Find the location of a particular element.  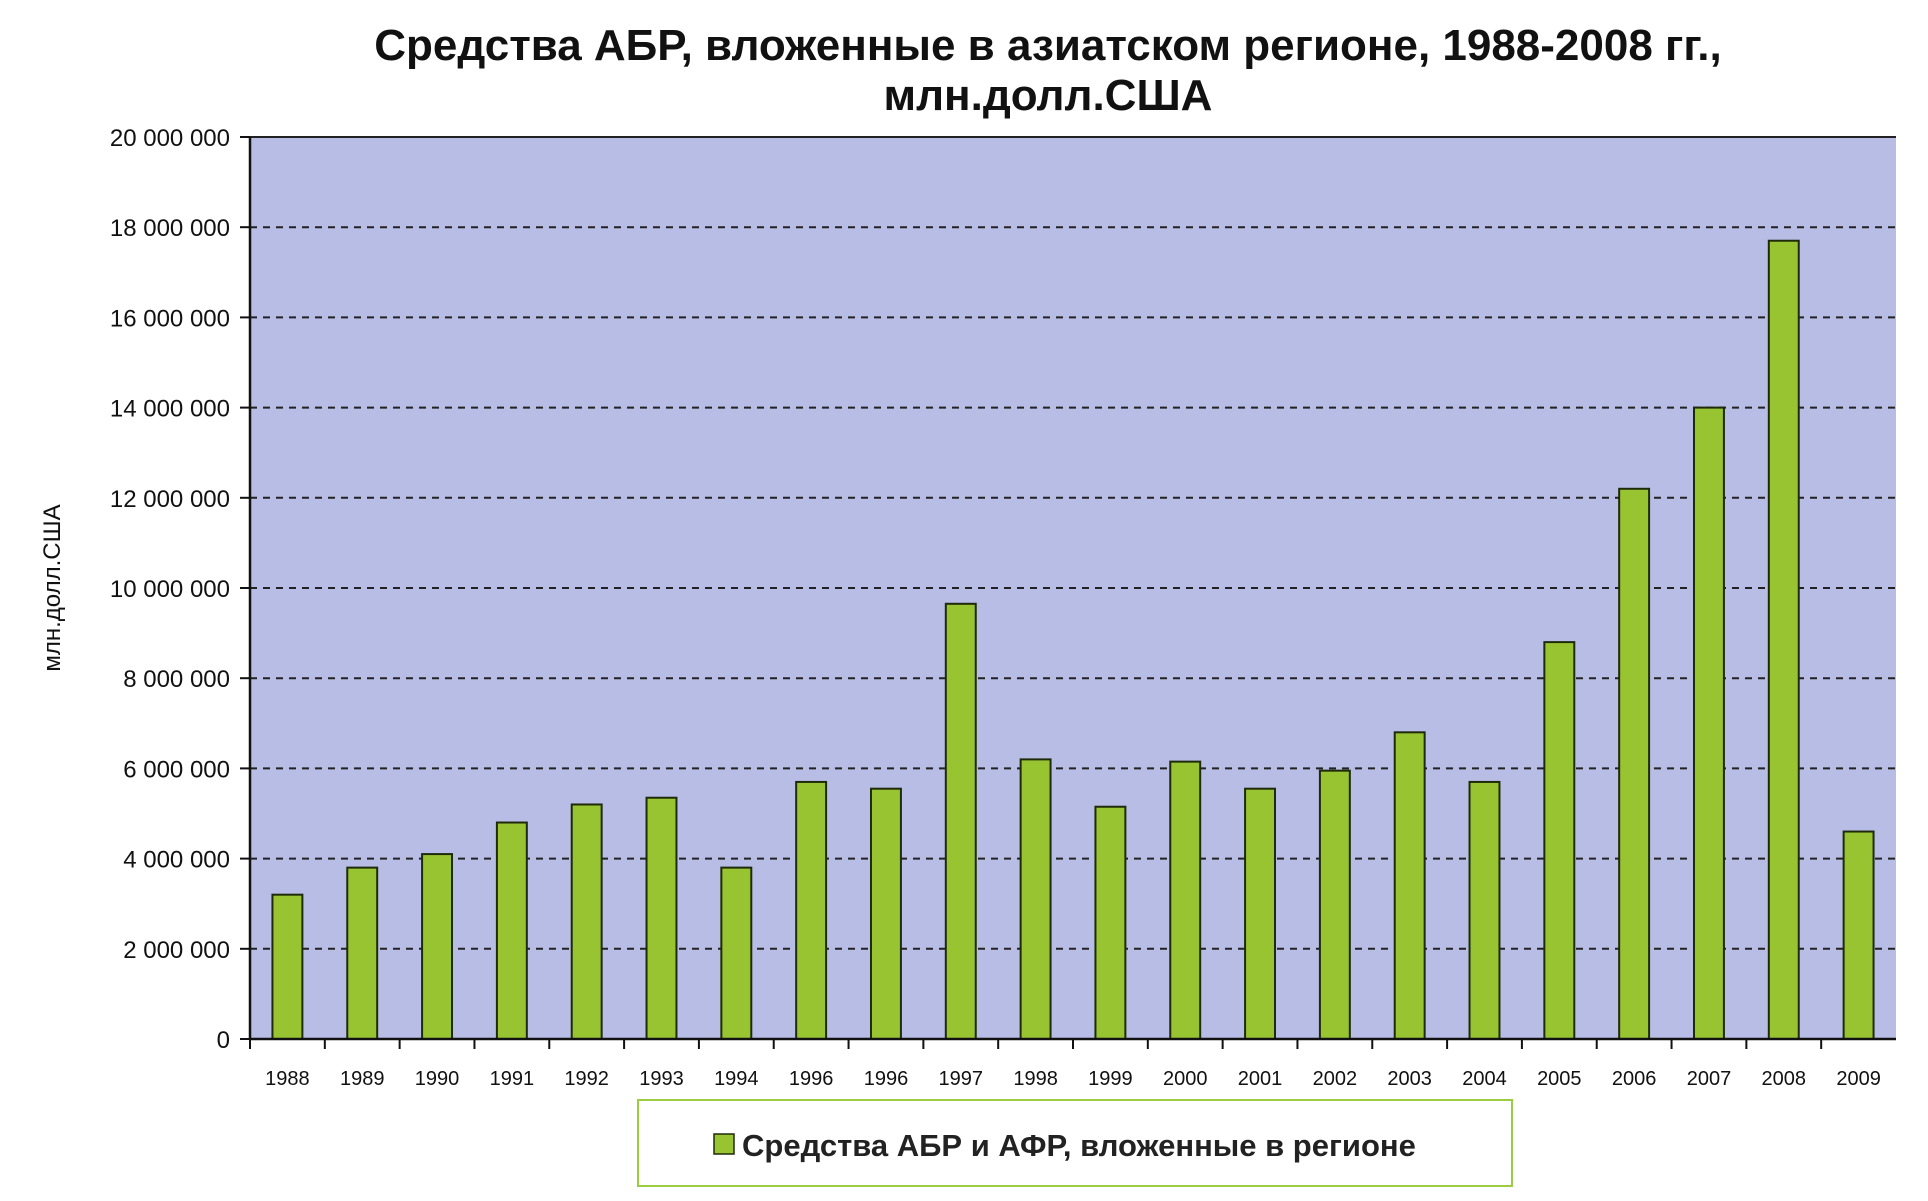

x-tick-label: 1990 is located at coordinates (437, 1079).